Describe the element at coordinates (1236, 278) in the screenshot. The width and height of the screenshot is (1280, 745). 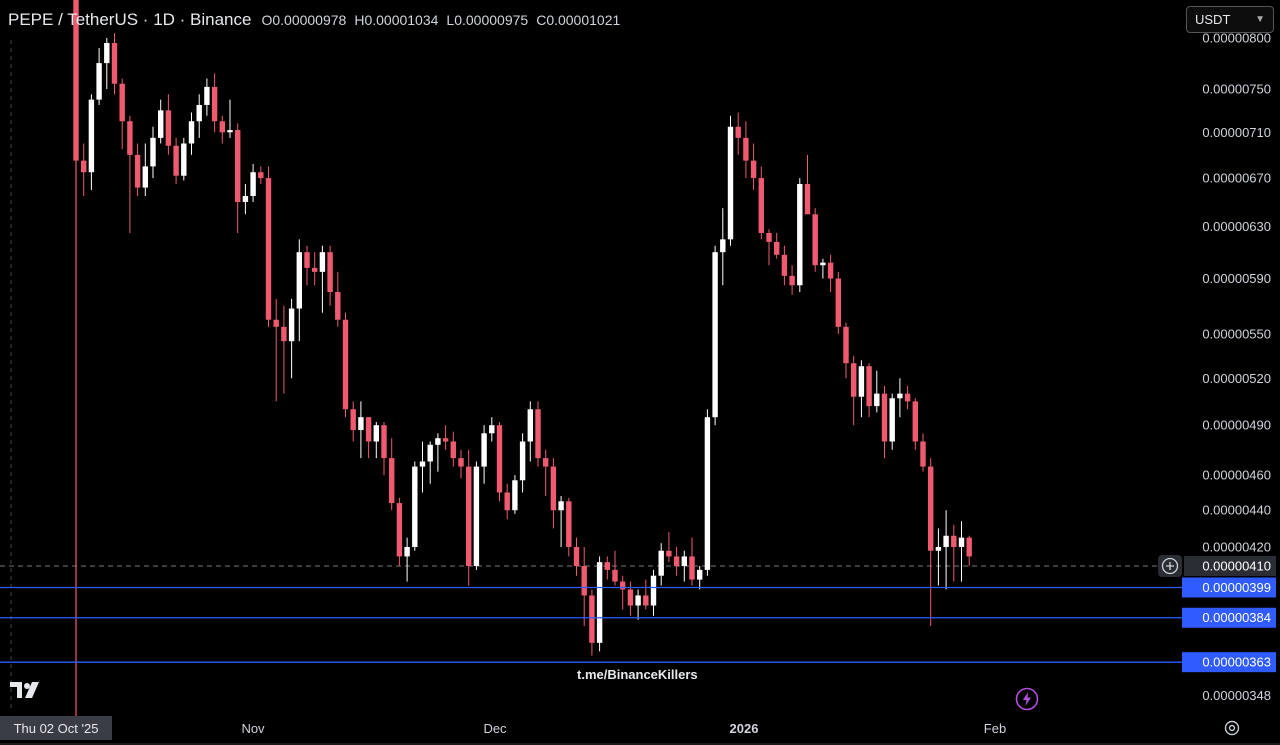
I see `price-tick-label: 0.00000590` at that location.